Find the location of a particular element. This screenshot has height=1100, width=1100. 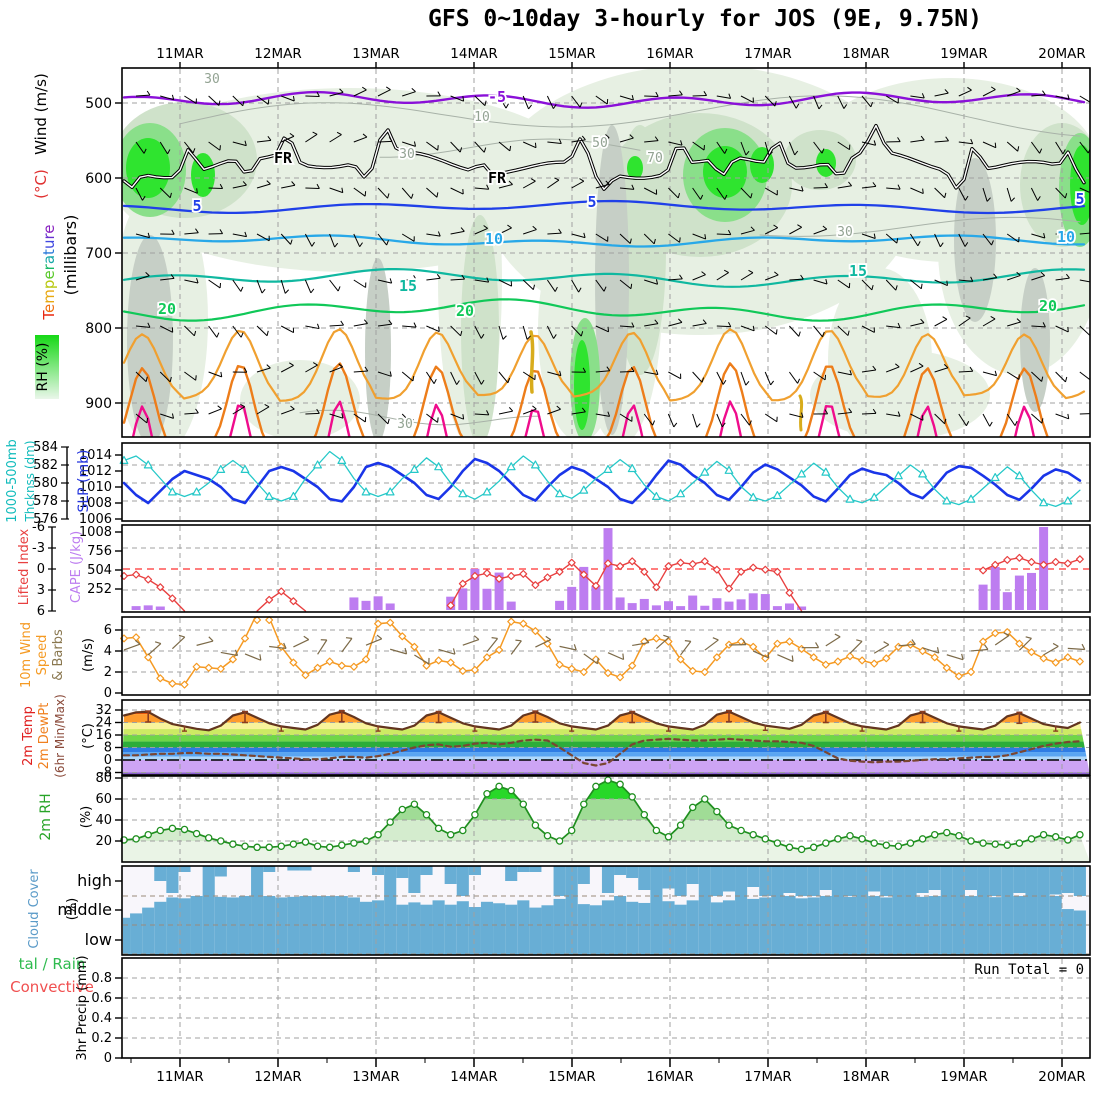

slp-tick: 1014 is located at coordinates (95, 455).